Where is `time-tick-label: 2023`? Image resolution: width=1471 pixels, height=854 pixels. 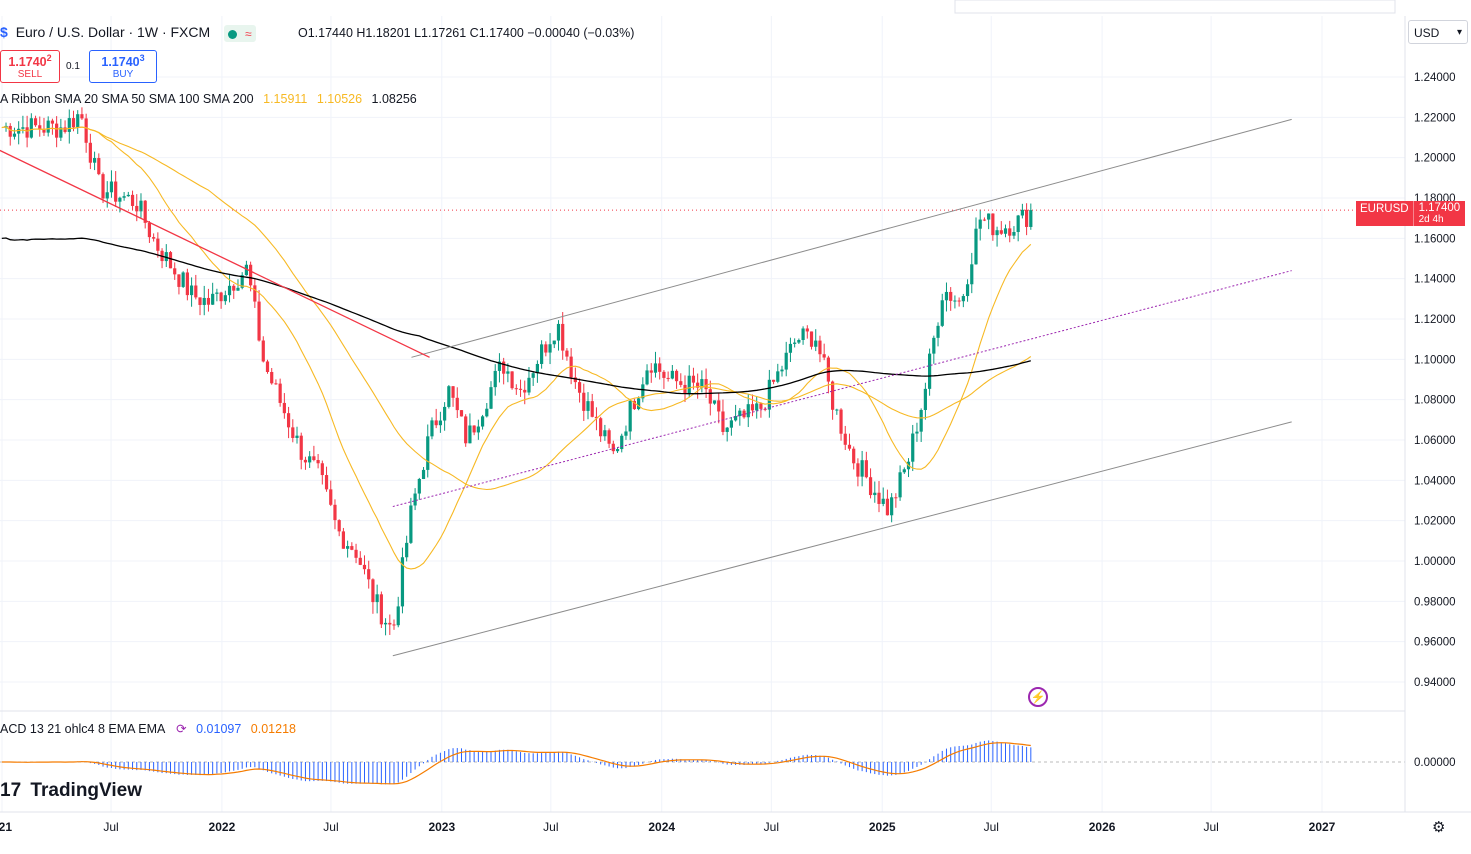 time-tick-label: 2023 is located at coordinates (441, 827).